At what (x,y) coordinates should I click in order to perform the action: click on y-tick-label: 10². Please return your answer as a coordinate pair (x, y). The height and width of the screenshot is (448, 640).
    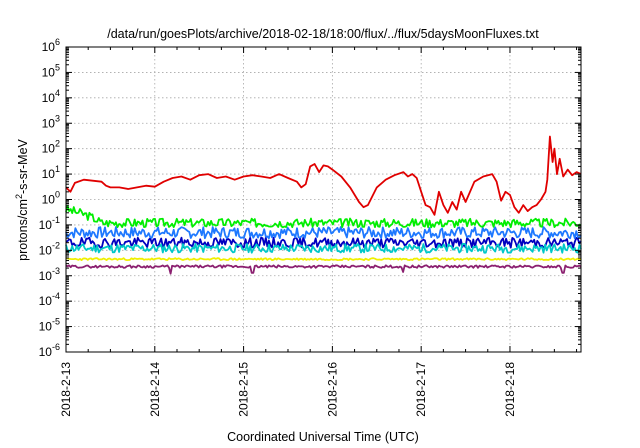
    Looking at the image, I should click on (51, 147).